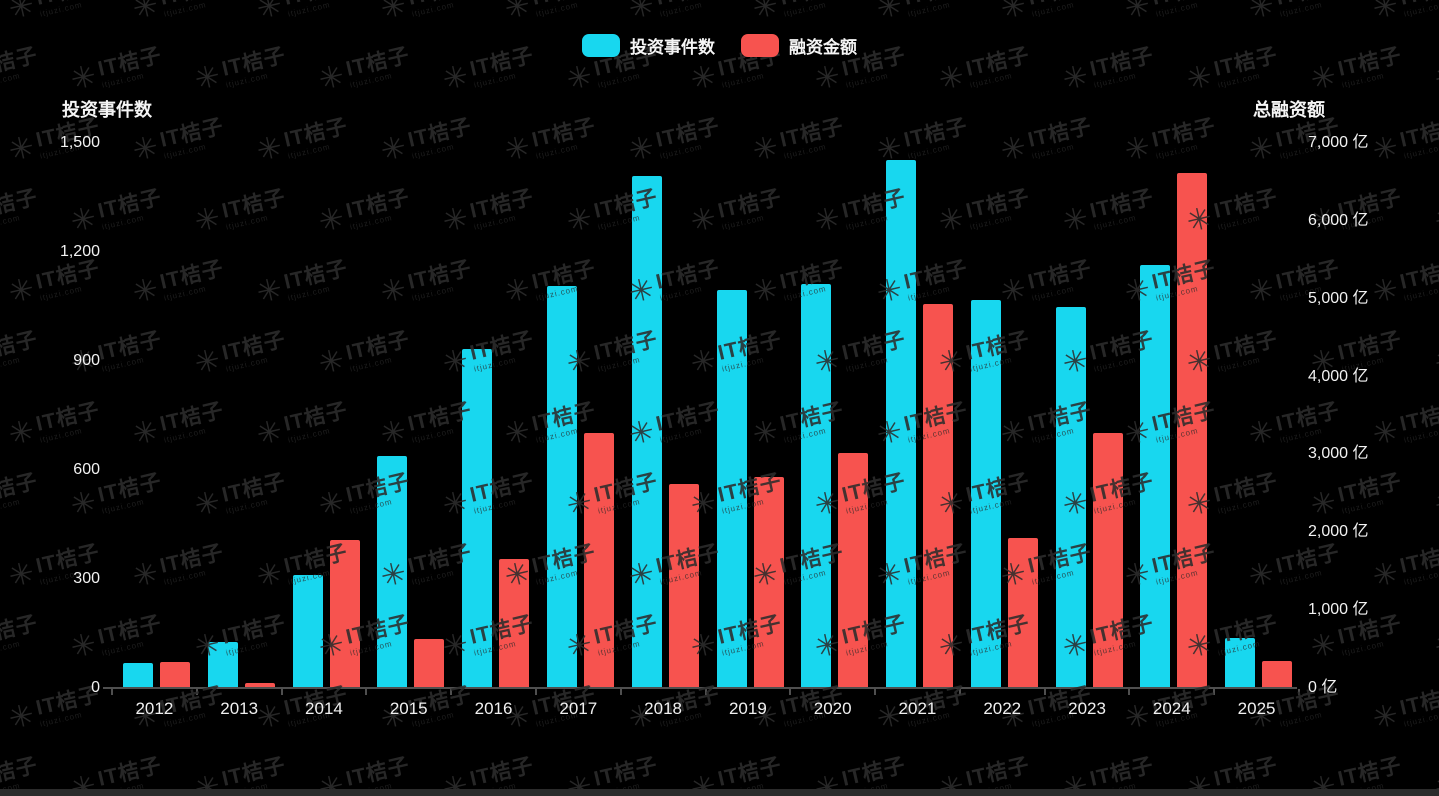 The height and width of the screenshot is (796, 1439). What do you see at coordinates (683, 585) in the screenshot?
I see `bar-funding-2018` at bounding box center [683, 585].